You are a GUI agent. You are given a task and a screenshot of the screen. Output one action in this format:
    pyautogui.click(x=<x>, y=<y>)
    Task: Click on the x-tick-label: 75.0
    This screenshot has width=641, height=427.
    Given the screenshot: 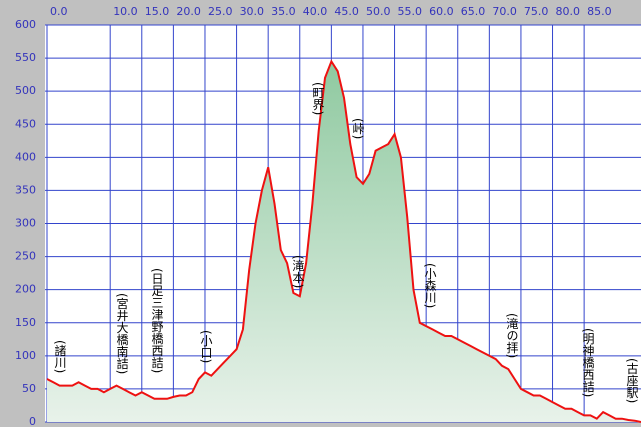 What is the action you would take?
    pyautogui.click(x=536, y=11)
    